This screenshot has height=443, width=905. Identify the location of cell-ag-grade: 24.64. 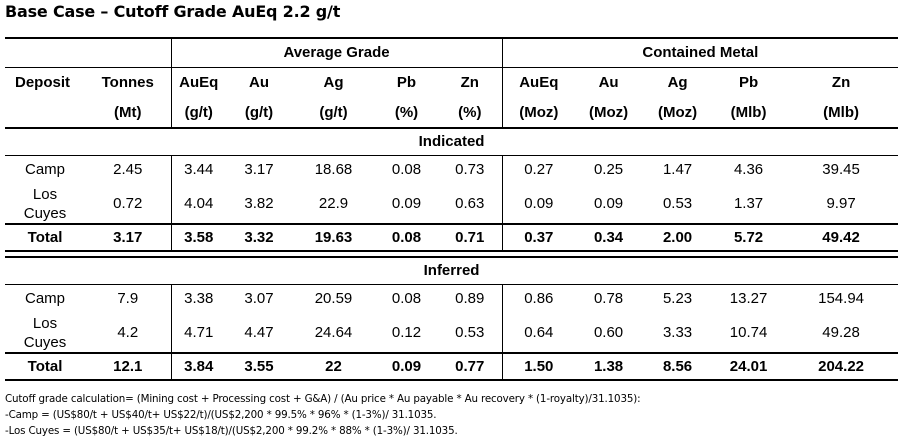
(333, 332).